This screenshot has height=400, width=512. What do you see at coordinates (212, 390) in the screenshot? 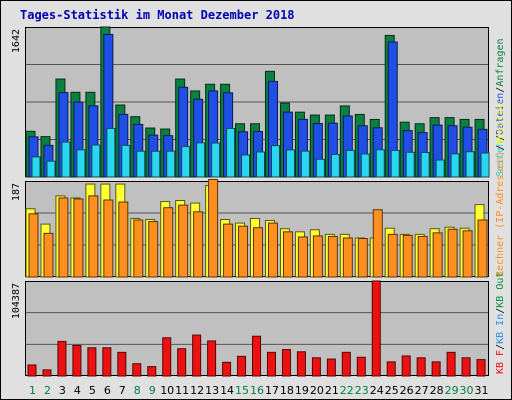
I see `x-tick-label: 13` at bounding box center [212, 390].